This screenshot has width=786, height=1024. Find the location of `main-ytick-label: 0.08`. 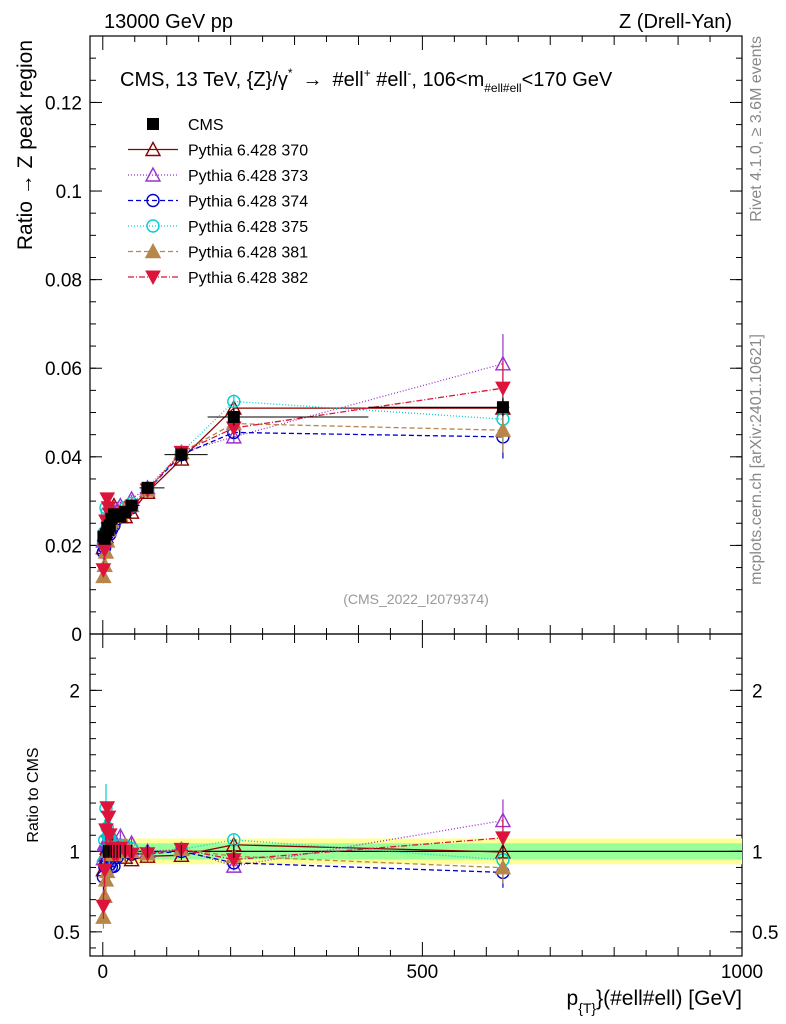

main-ytick-label: 0.08 is located at coordinates (63, 281).